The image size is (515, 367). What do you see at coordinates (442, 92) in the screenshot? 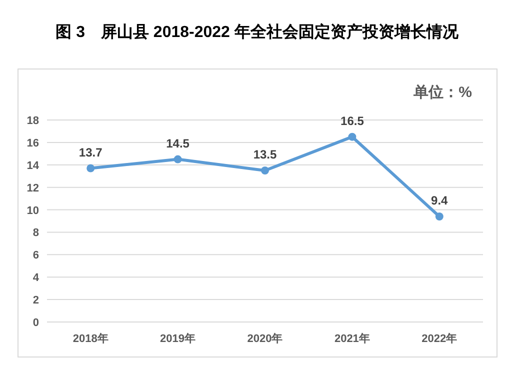
I see `text: 单位：%` at bounding box center [442, 92].